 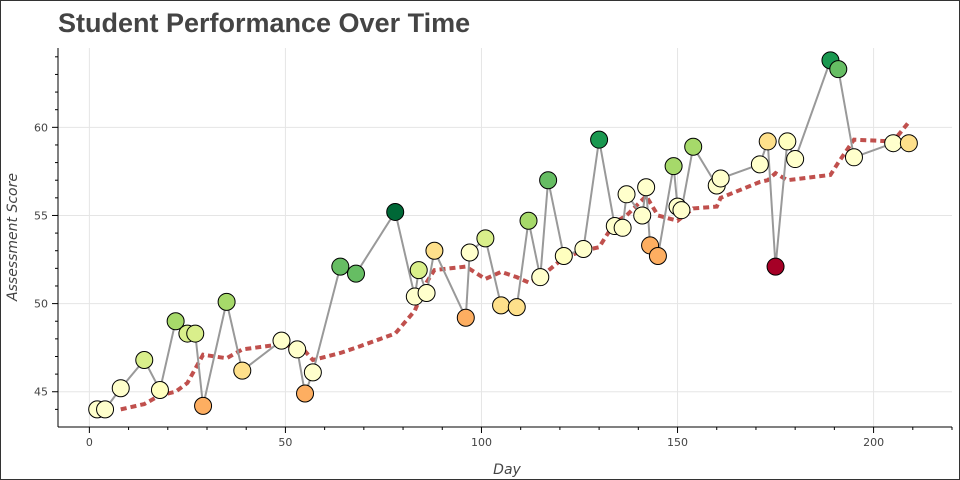 What do you see at coordinates (41, 215) in the screenshot?
I see `y-tick-label: 55` at bounding box center [41, 215].